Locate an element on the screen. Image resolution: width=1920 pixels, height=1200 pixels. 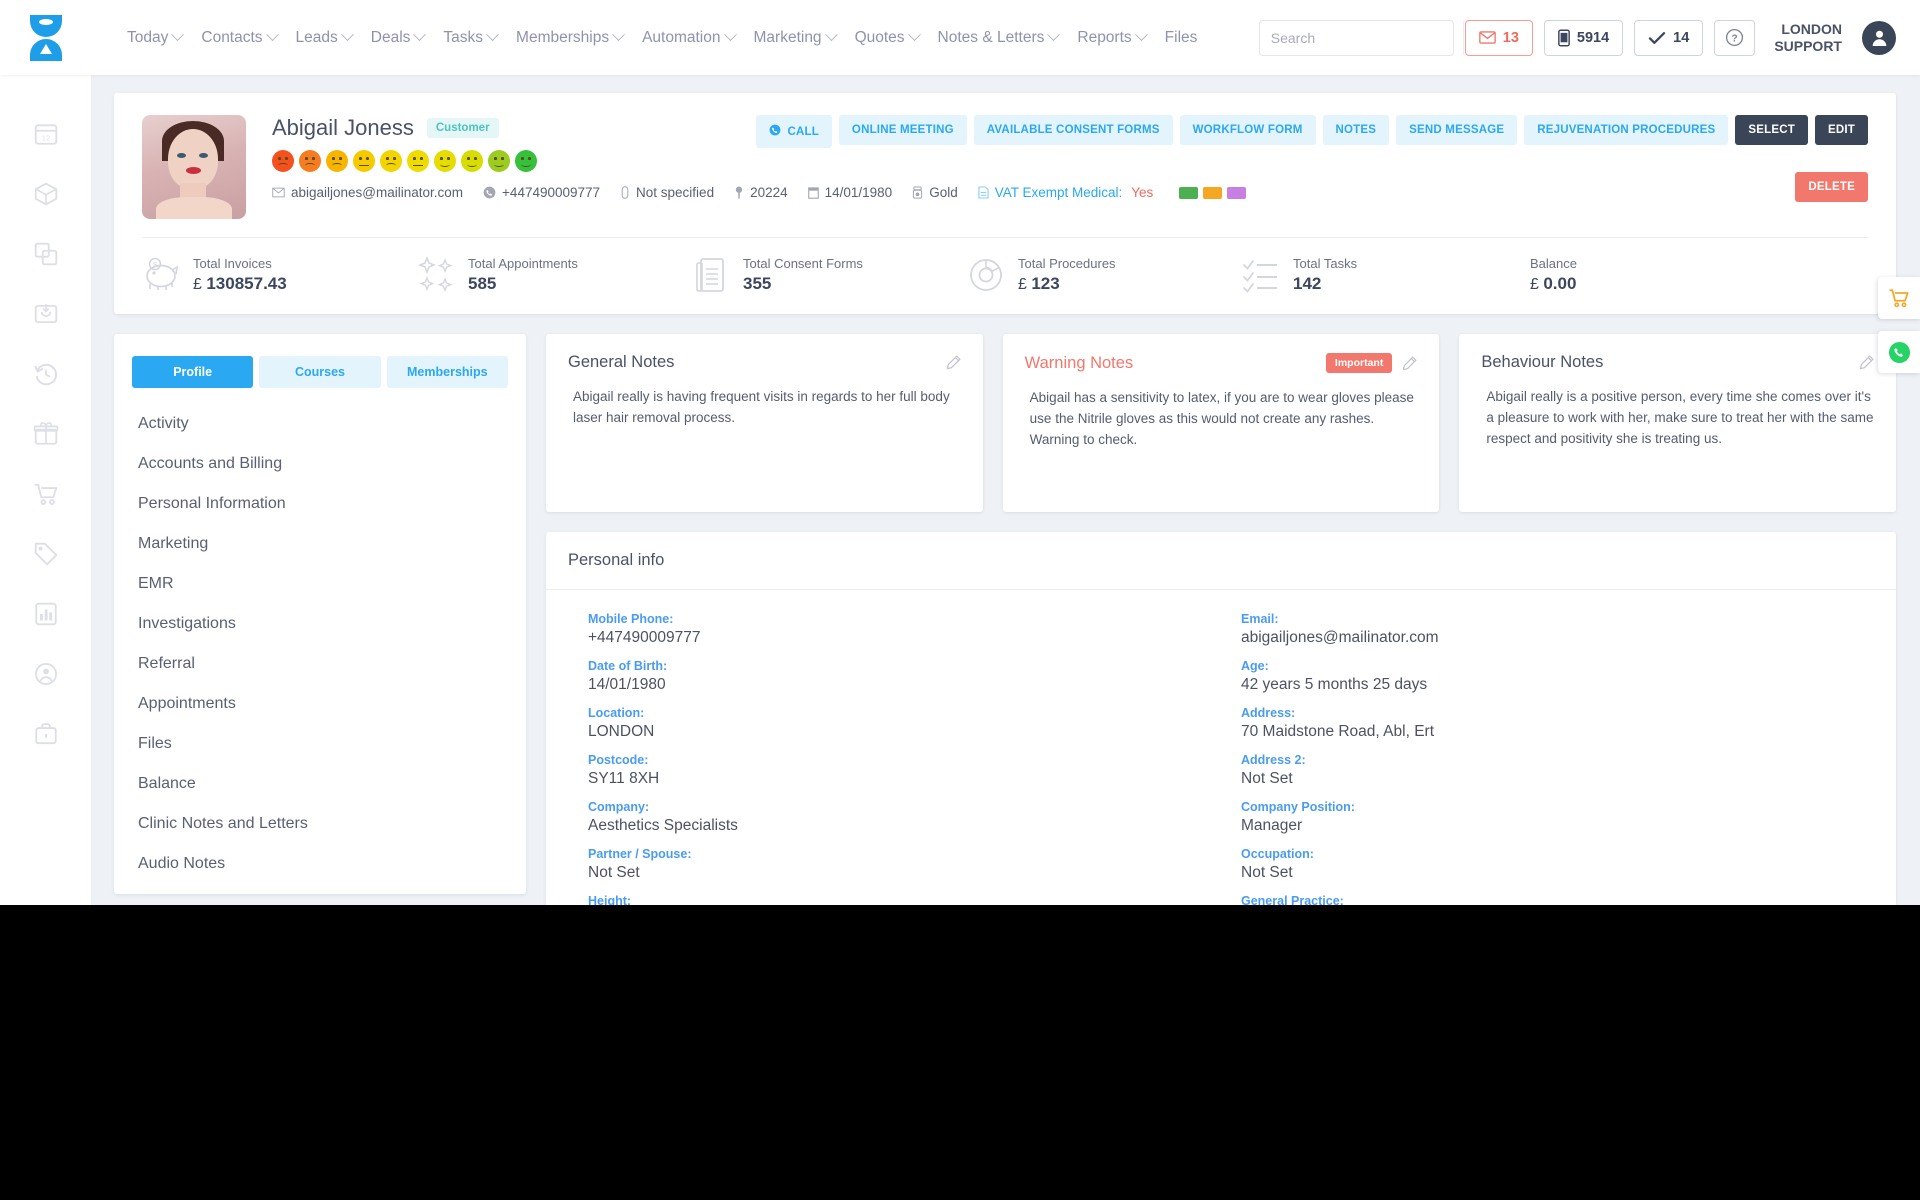
user-avatar is located at coordinates (1879, 37).